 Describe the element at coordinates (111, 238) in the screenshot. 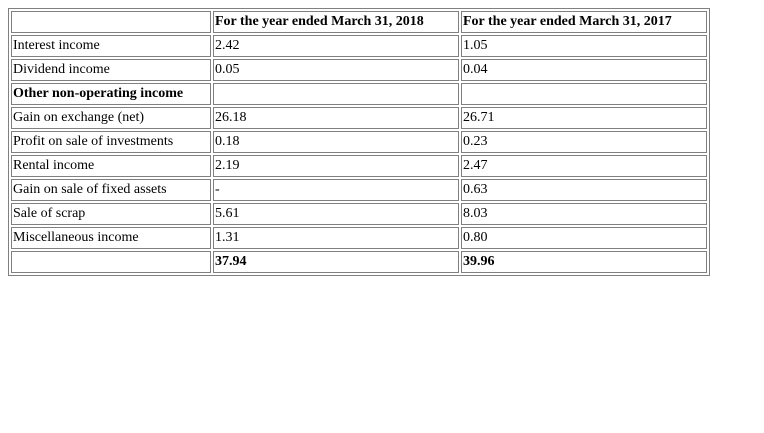

I see `row-label: Miscellaneous income` at that location.